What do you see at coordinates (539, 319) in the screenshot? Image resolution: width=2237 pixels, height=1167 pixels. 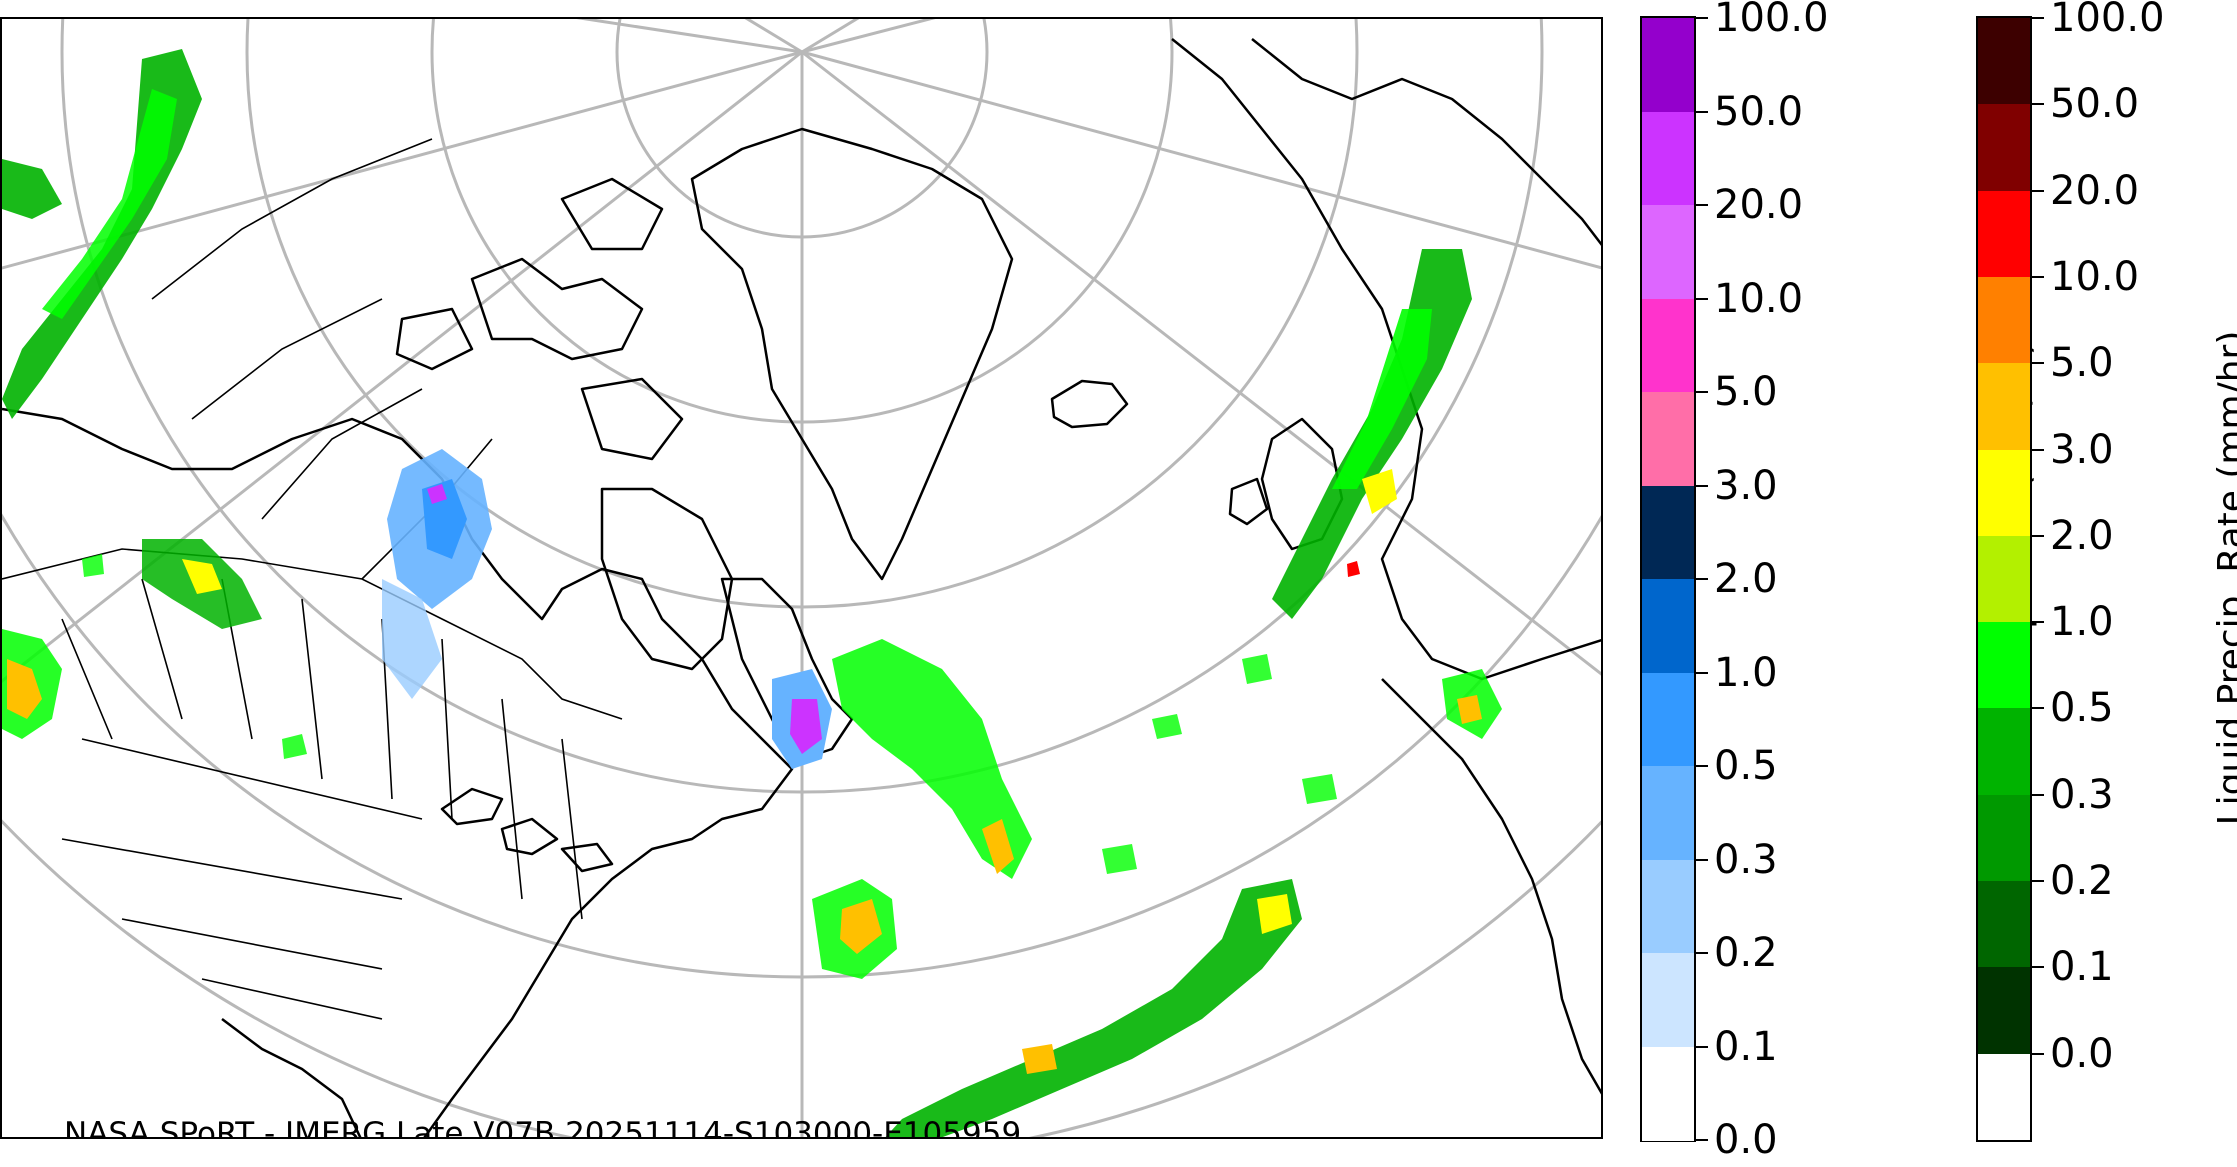 I see `arctic-islands` at bounding box center [539, 319].